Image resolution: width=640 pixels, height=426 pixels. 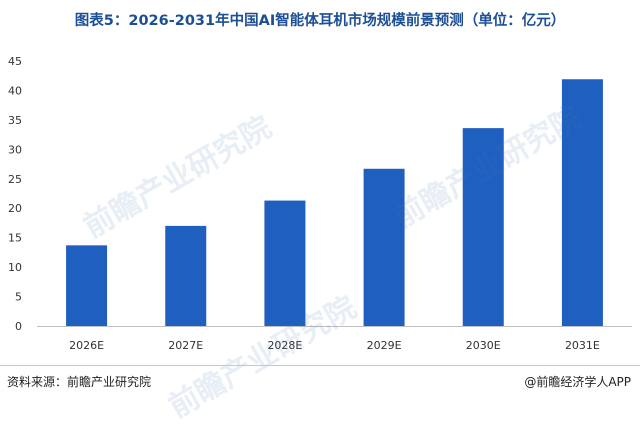 What do you see at coordinates (15, 179) in the screenshot?
I see `y-tick-label: 25` at bounding box center [15, 179].